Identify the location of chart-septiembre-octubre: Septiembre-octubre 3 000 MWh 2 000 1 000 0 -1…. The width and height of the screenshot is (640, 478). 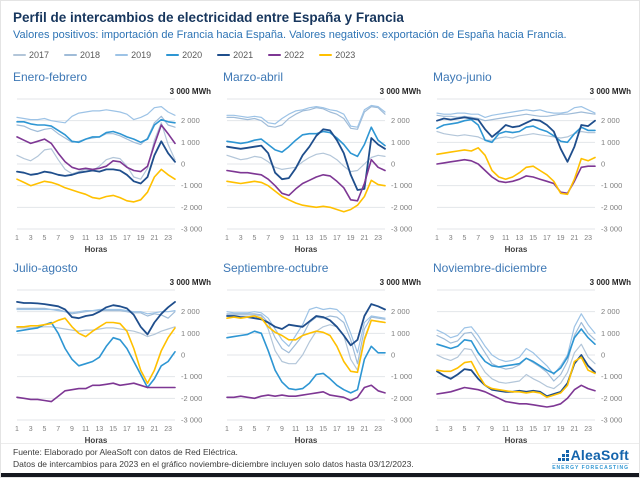
(325, 351).